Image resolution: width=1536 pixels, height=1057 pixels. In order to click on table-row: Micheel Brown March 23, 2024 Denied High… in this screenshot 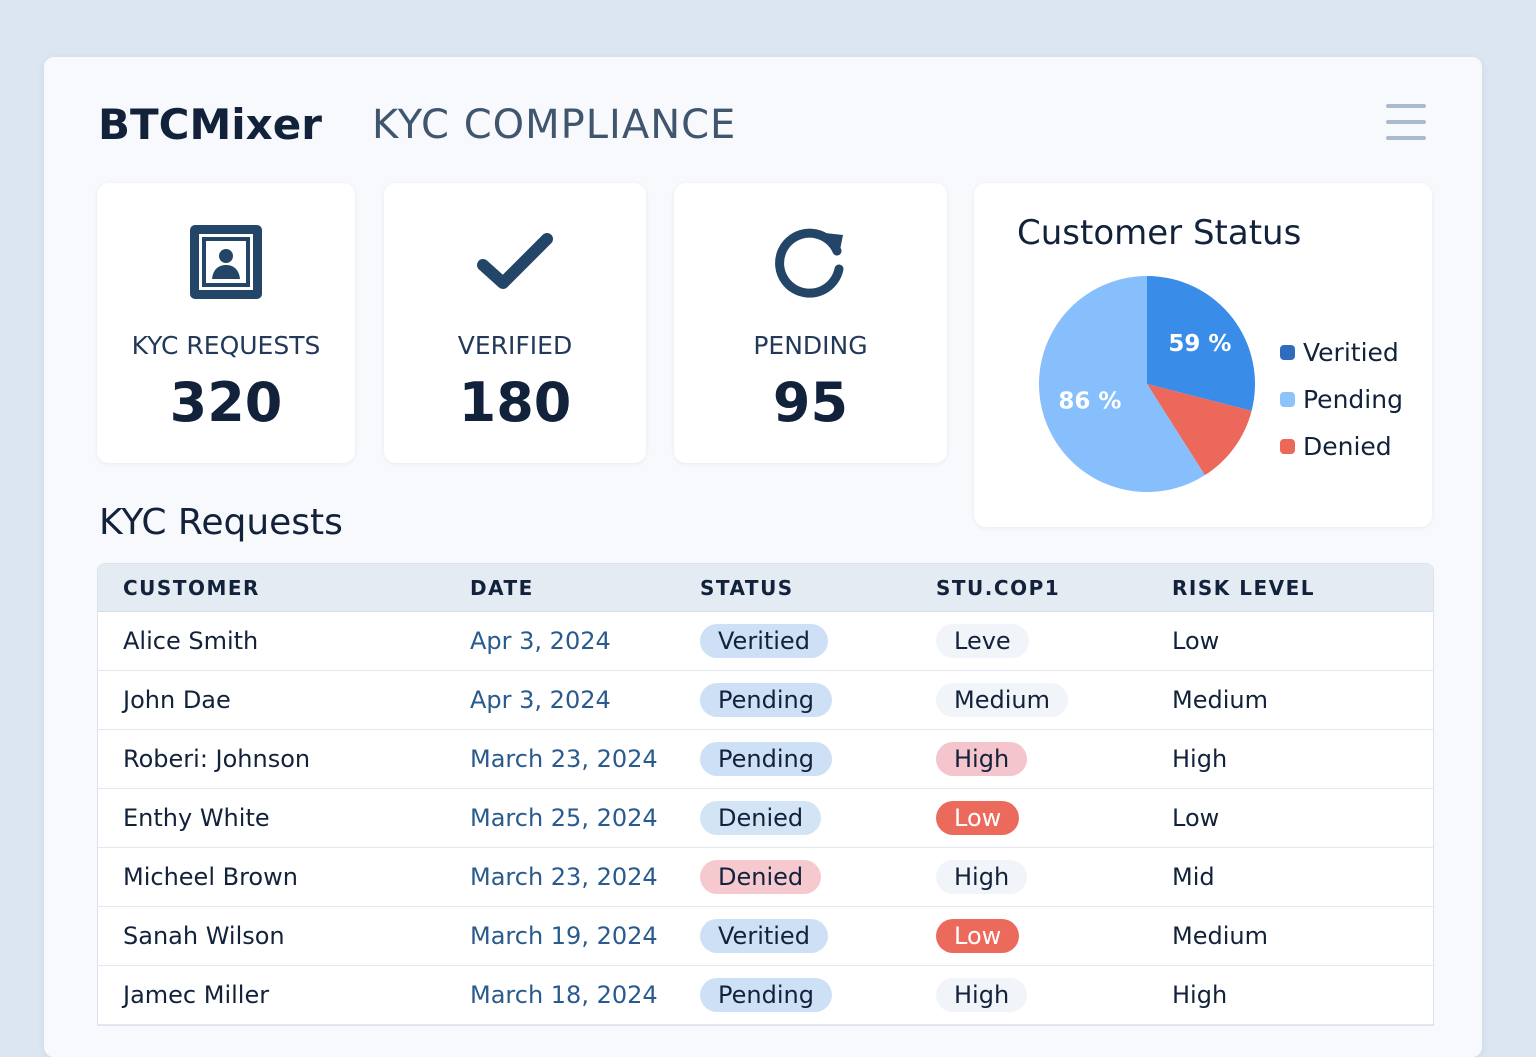, I will do `click(765, 877)`.